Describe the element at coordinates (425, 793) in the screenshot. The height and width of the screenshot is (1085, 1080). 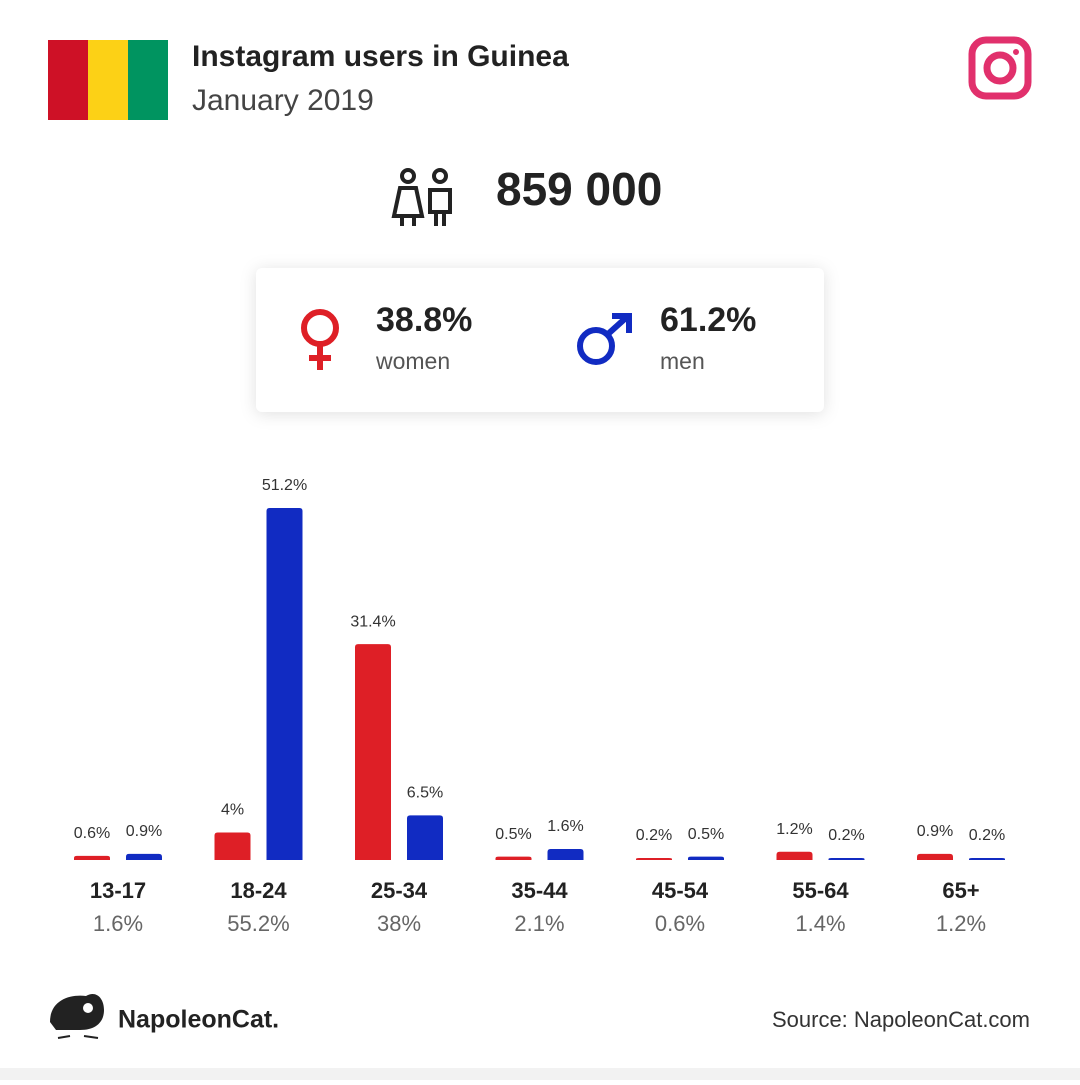
I see `value-label: 6.5%` at that location.